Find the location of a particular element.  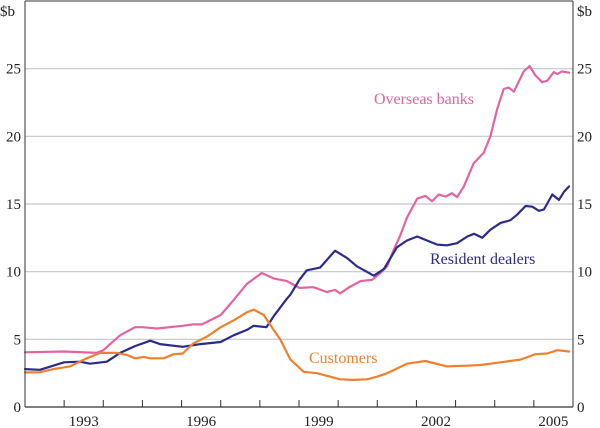

y-tick-label-right: 15 is located at coordinates (584, 205).